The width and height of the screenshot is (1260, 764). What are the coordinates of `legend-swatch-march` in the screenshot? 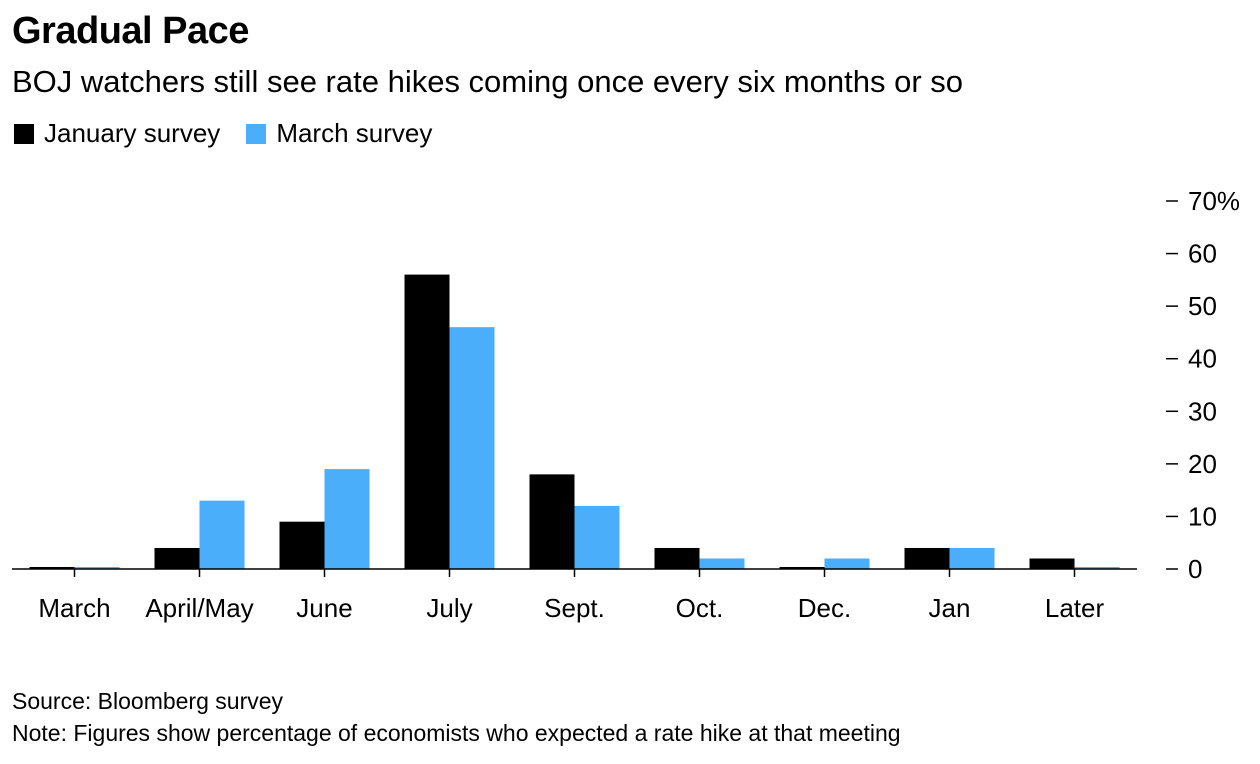 It's located at (256, 133).